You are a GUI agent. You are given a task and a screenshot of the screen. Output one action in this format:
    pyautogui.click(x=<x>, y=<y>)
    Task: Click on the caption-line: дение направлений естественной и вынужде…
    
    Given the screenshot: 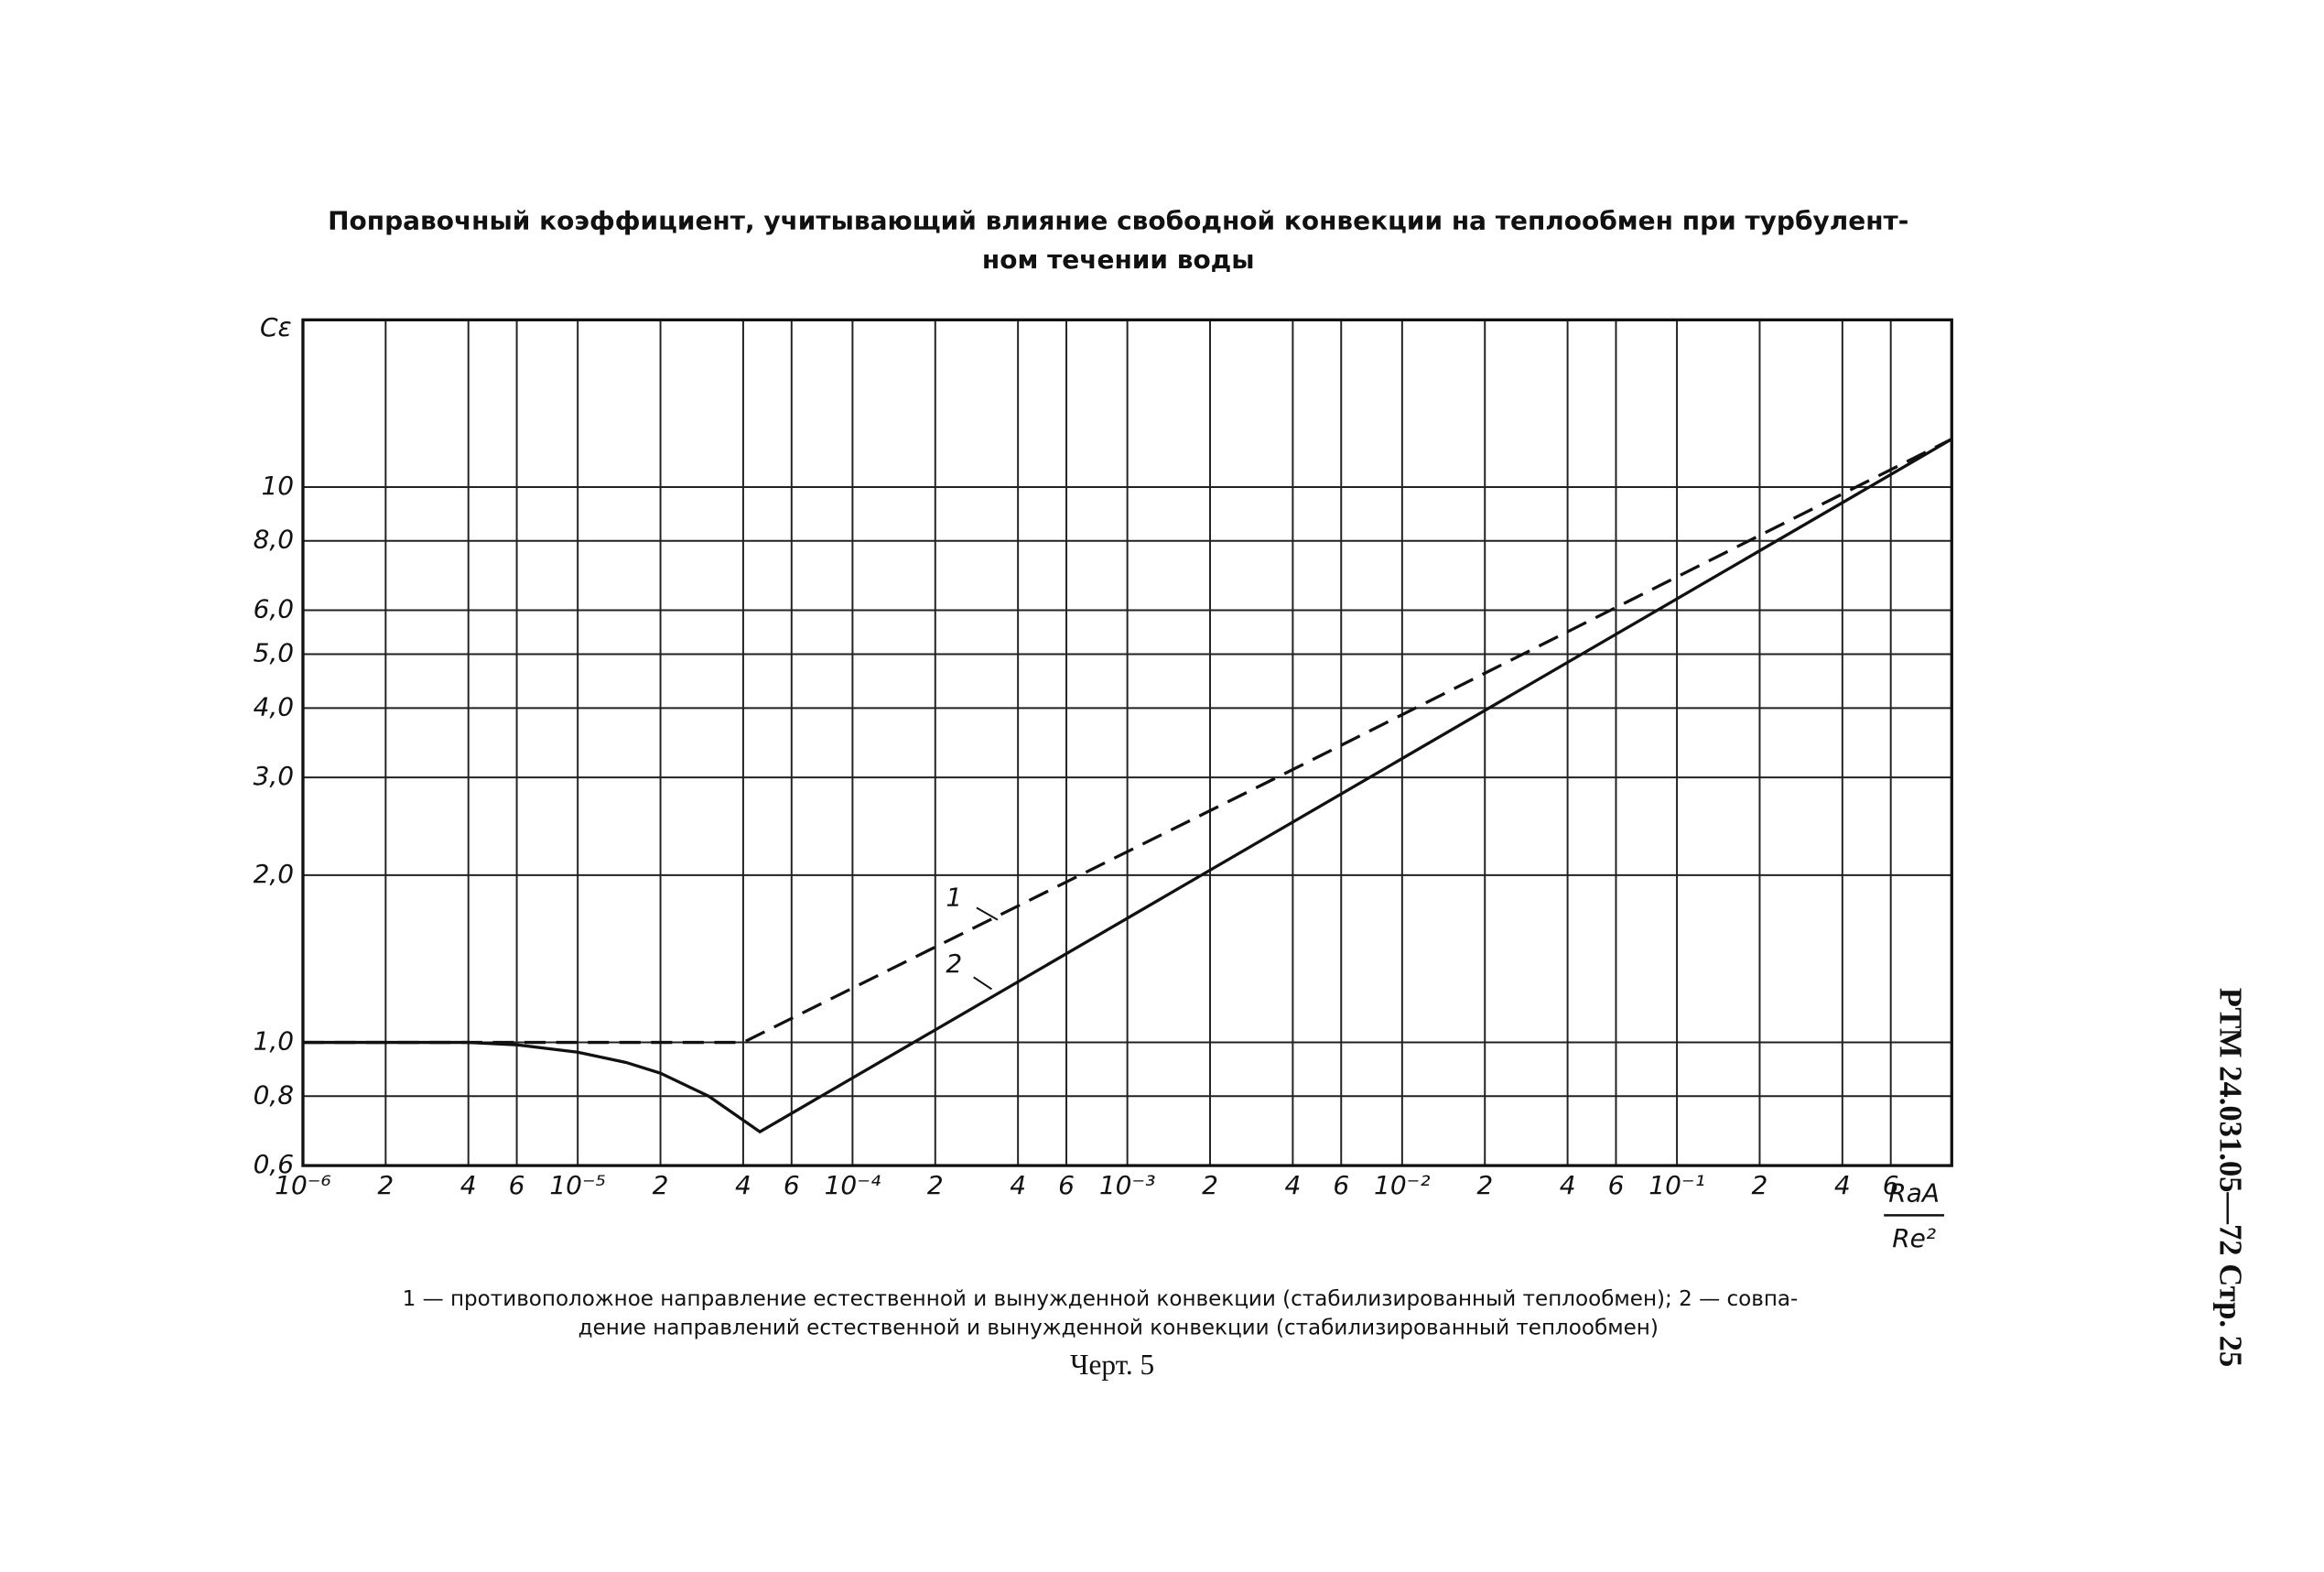 What is the action you would take?
    pyautogui.click(x=1118, y=1328)
    